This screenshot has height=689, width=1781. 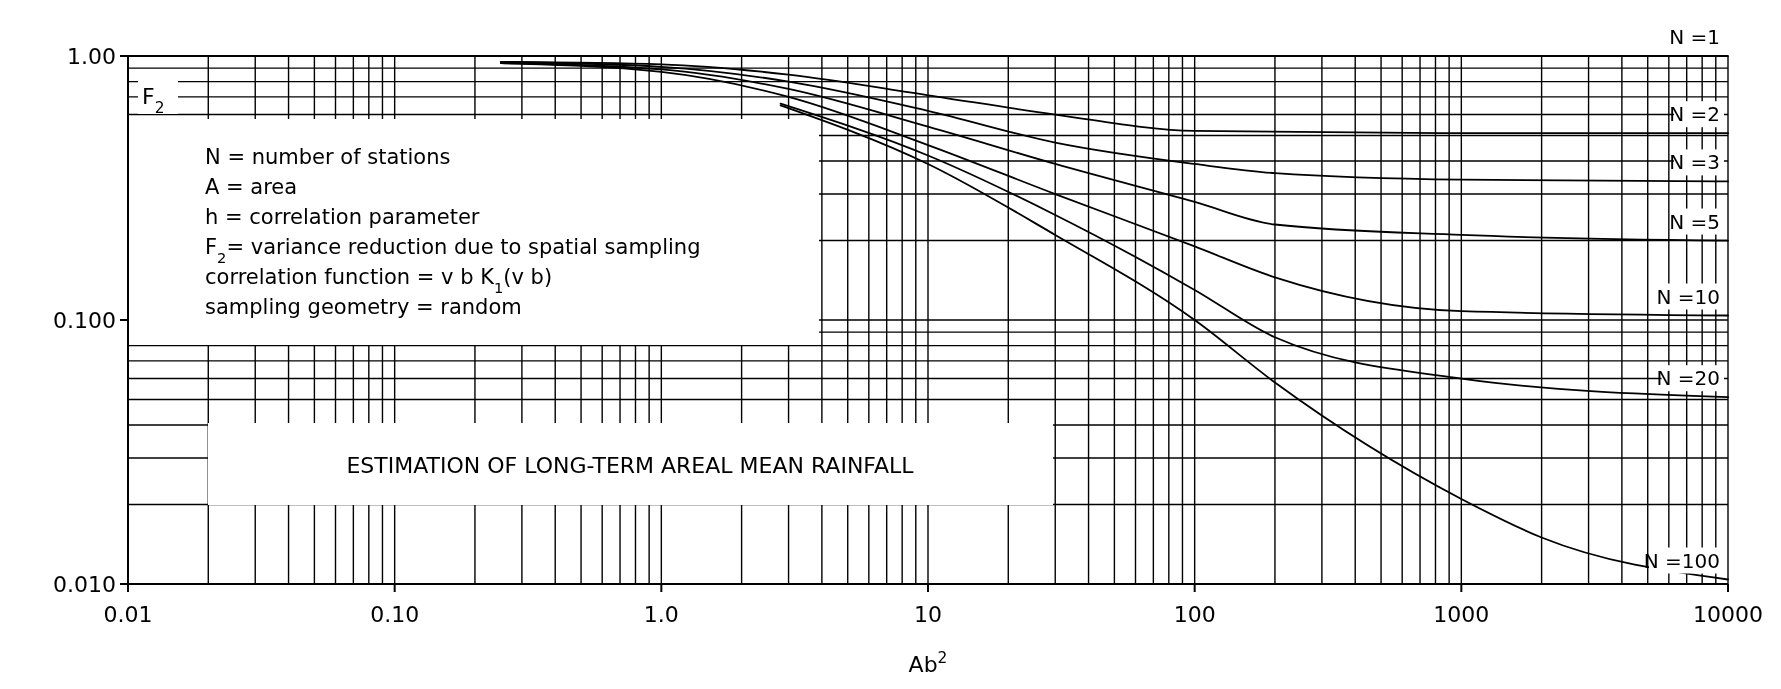 What do you see at coordinates (1688, 378) in the screenshot?
I see `series-label: N =20` at bounding box center [1688, 378].